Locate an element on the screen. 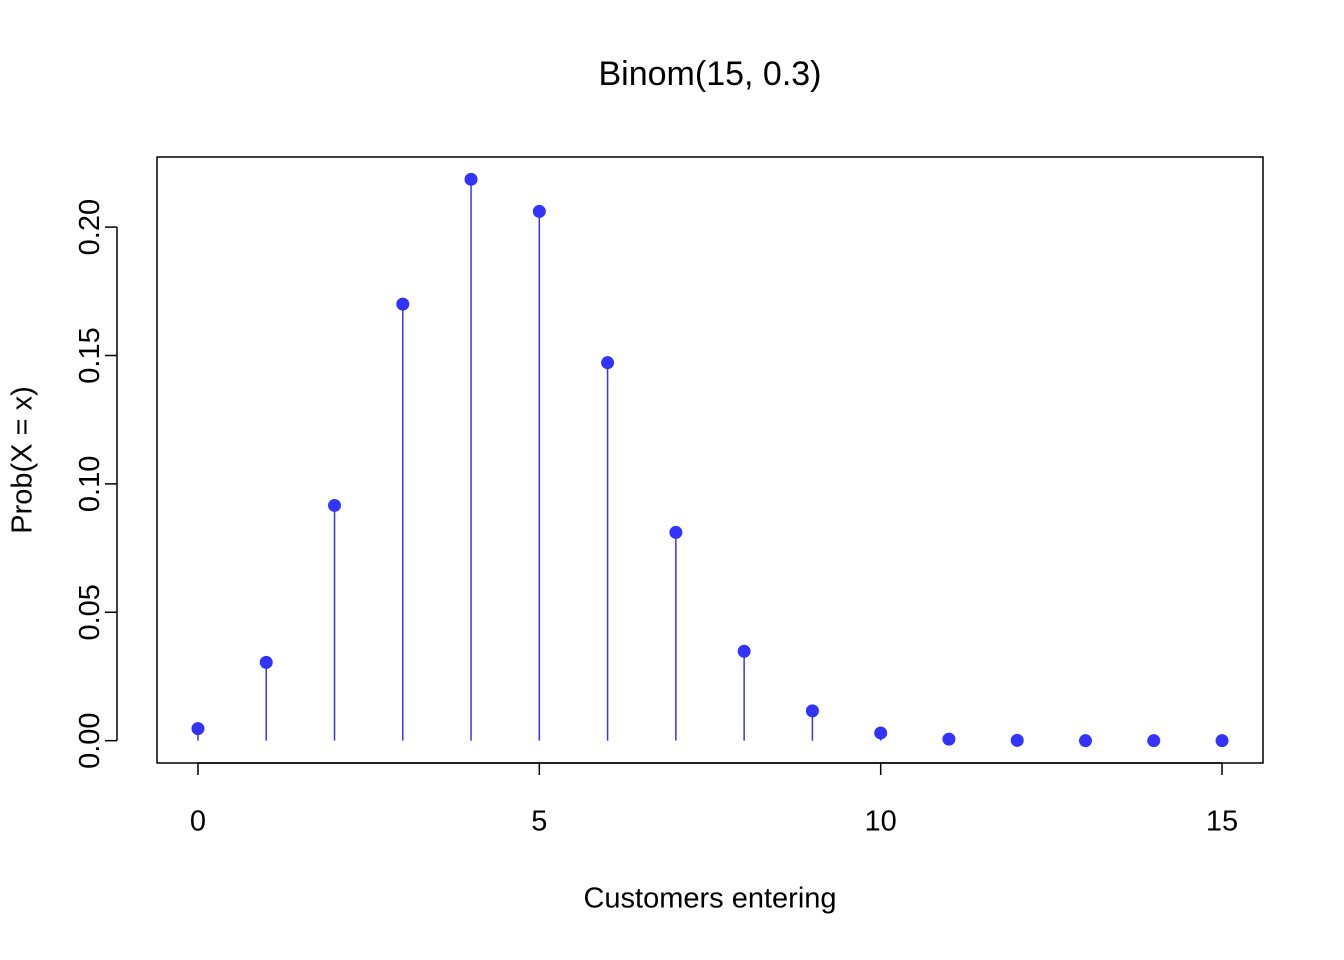 The image size is (1344, 960). y-tick-label: 0.20 is located at coordinates (90, 227).